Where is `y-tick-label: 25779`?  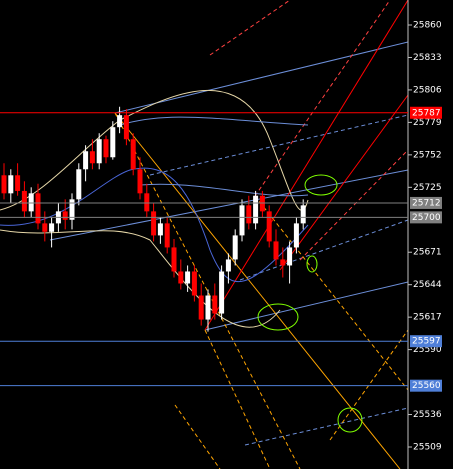
y-tick-label: 25779 is located at coordinates (427, 123).